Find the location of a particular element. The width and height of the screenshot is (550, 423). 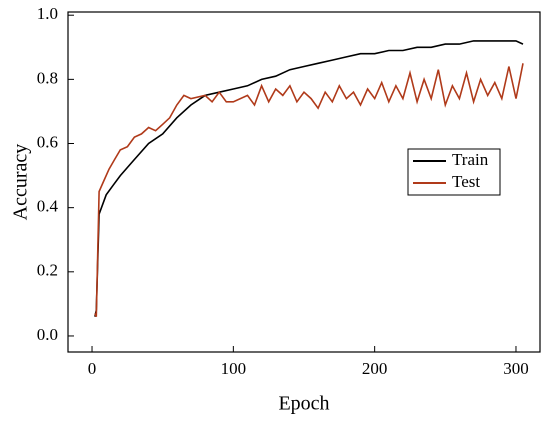

y-tick-label: 0.4 is located at coordinates (48, 206).